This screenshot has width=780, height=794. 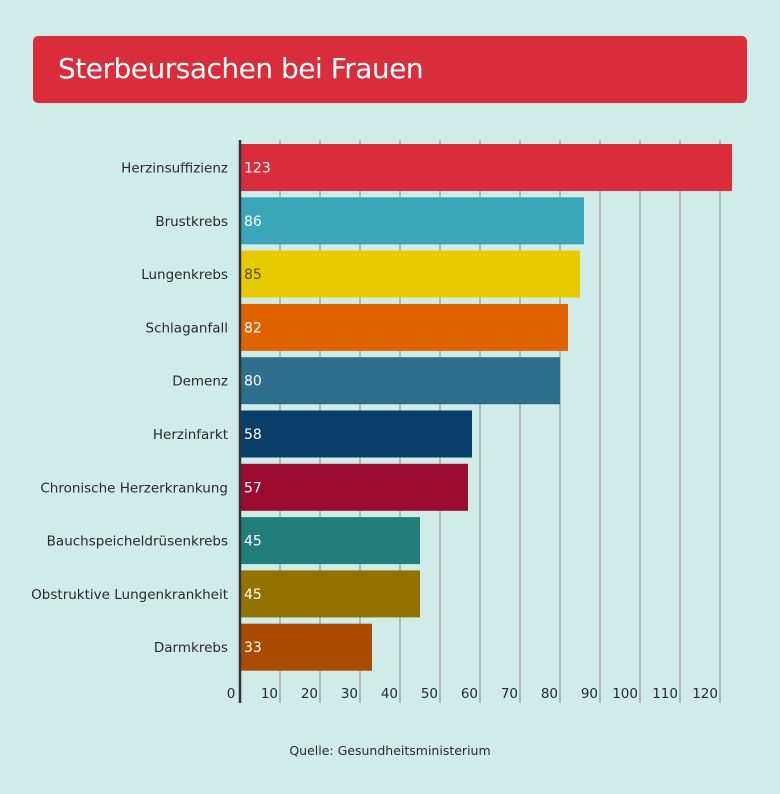 I want to click on x-tick-label-120: 120, so click(x=705, y=694).